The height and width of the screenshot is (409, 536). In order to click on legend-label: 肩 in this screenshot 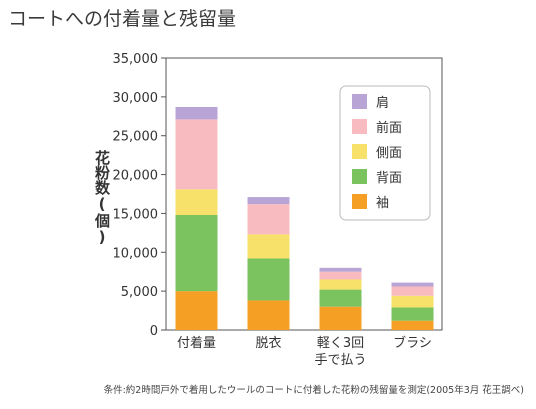, I will do `click(382, 103)`.